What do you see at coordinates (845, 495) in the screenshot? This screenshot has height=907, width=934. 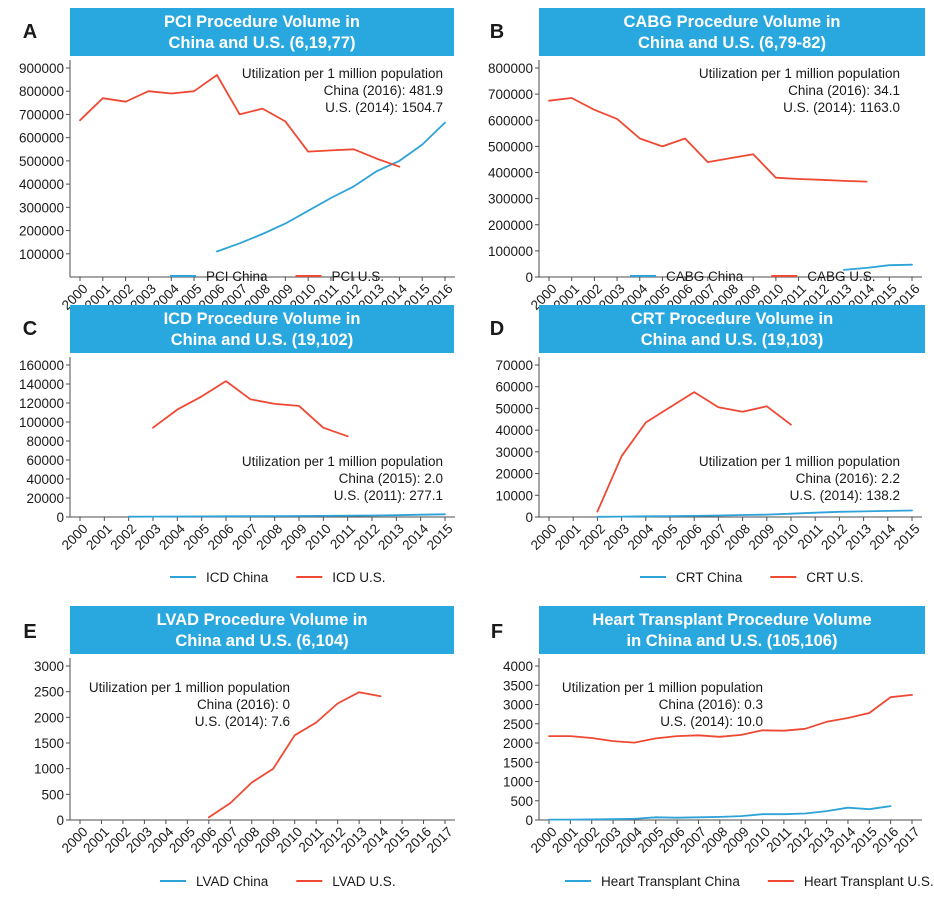 I see `annotation-text: U.S. (2014): 138.2` at bounding box center [845, 495].